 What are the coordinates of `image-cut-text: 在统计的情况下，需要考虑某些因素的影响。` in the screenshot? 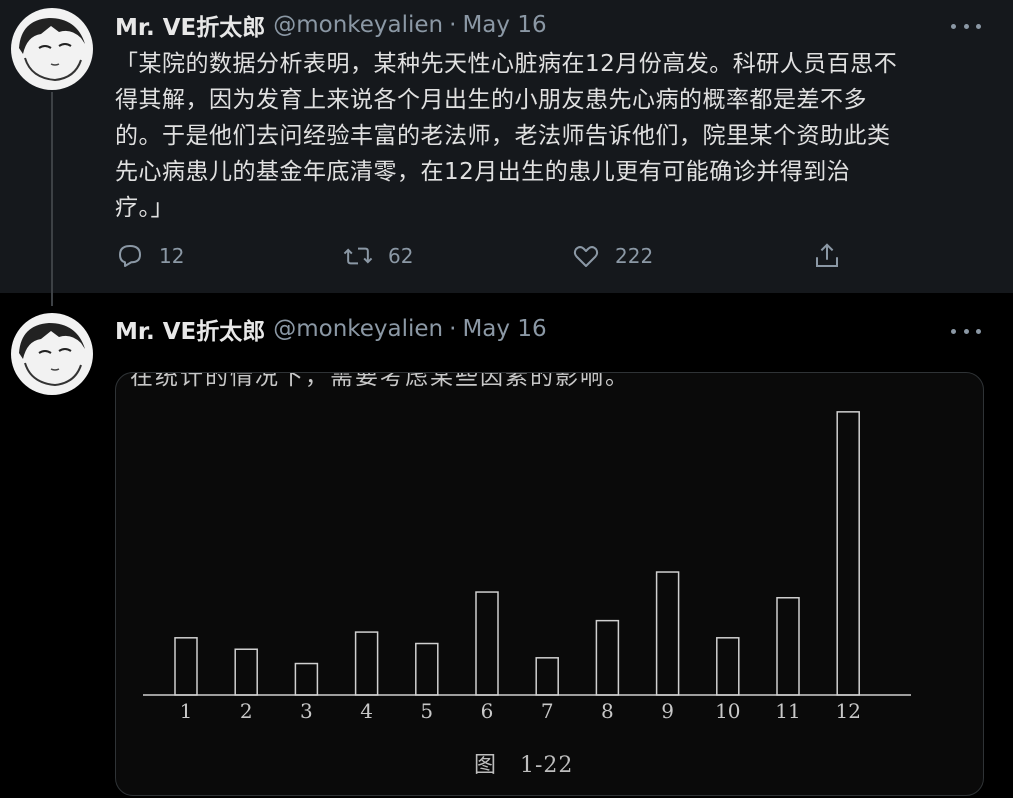 It's located at (380, 381).